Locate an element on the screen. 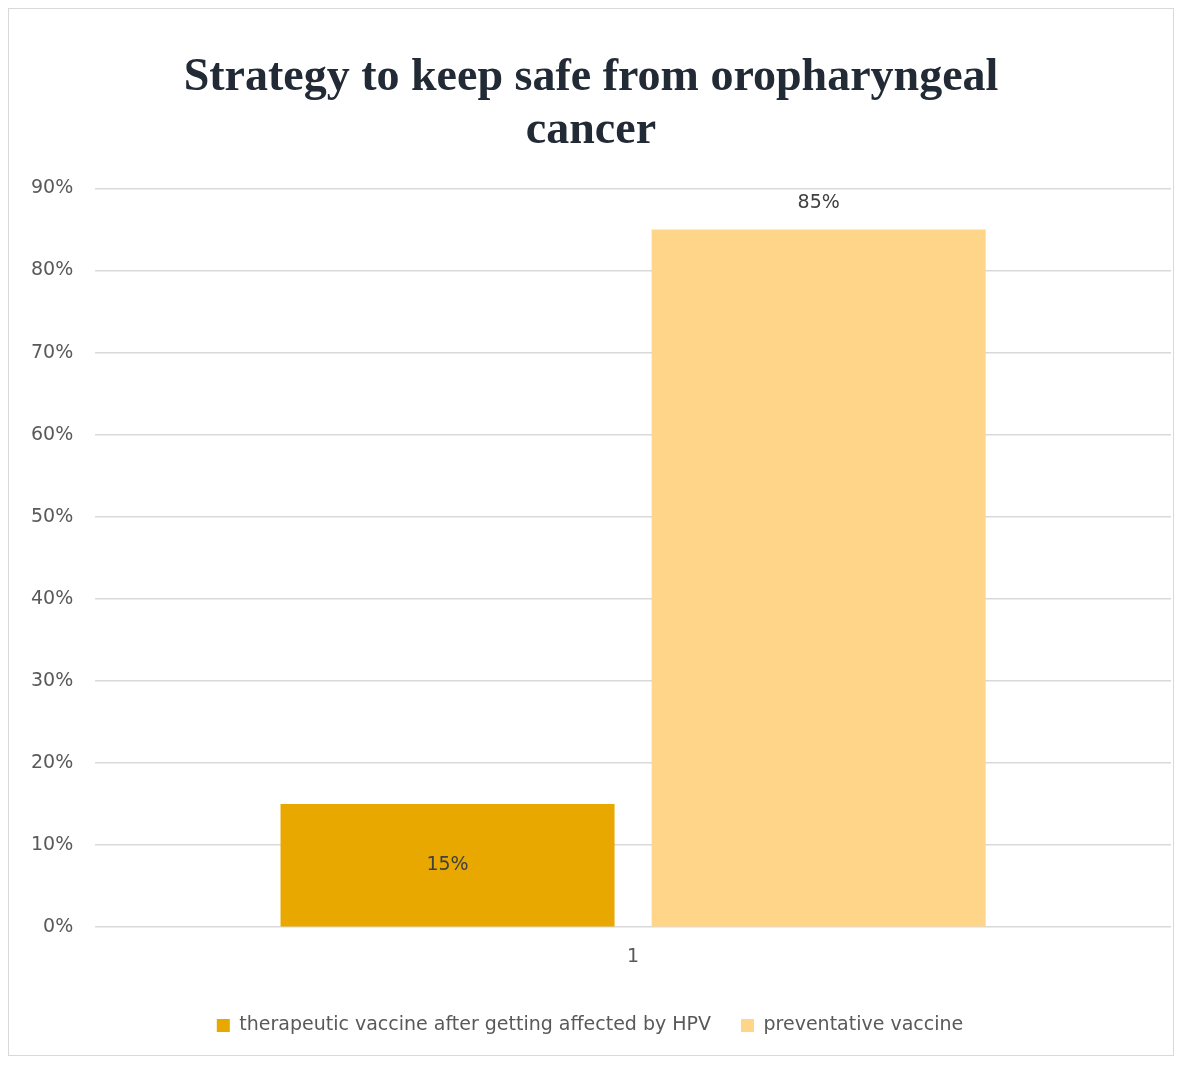 Image resolution: width=1180 pixels, height=1088 pixels. y-tick-label: 90% is located at coordinates (52, 186).